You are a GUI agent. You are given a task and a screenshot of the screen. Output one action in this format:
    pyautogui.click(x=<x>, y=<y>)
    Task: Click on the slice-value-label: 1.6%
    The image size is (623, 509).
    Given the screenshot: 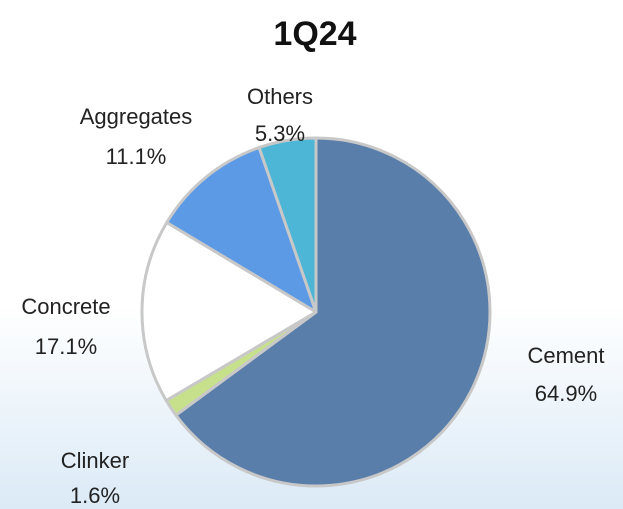 What is the action you would take?
    pyautogui.click(x=95, y=495)
    